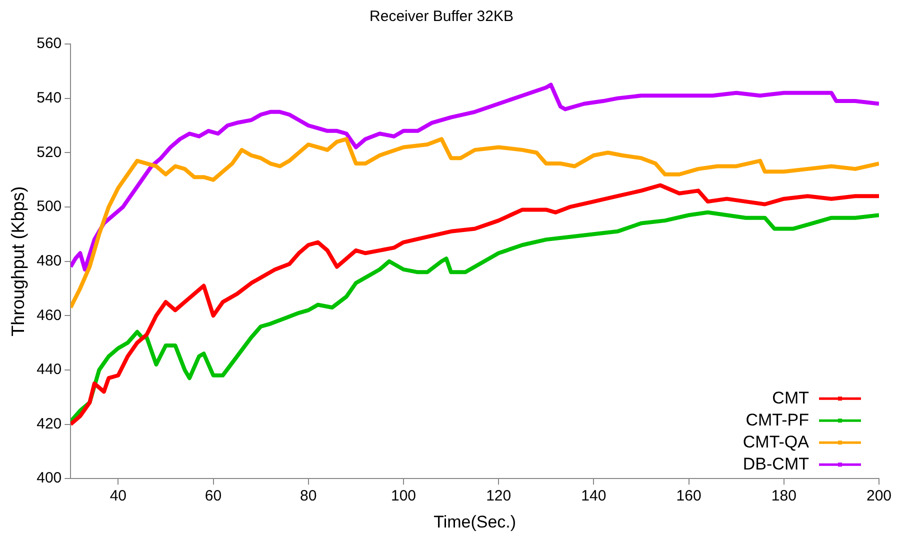 The image size is (899, 541). I want to click on legend-label: CMT-PF, so click(777, 420).